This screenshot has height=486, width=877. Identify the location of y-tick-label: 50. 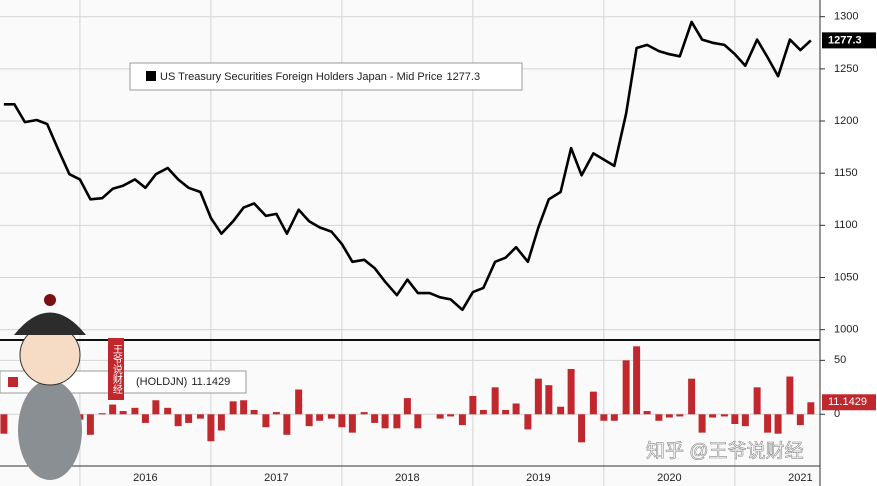
(840, 360).